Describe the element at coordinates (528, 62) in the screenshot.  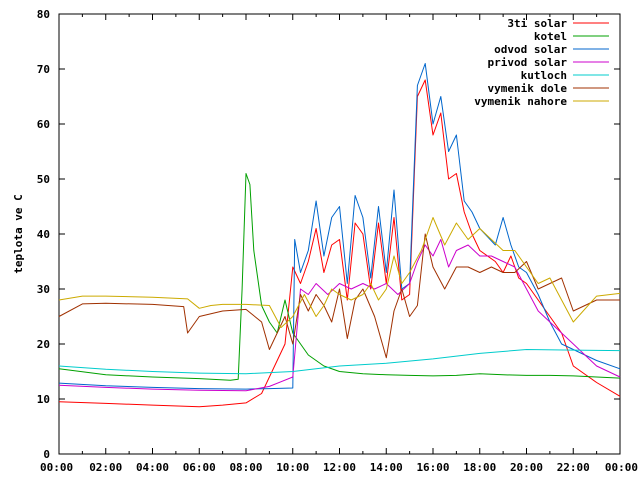
I see `legend-label: privod solar` at that location.